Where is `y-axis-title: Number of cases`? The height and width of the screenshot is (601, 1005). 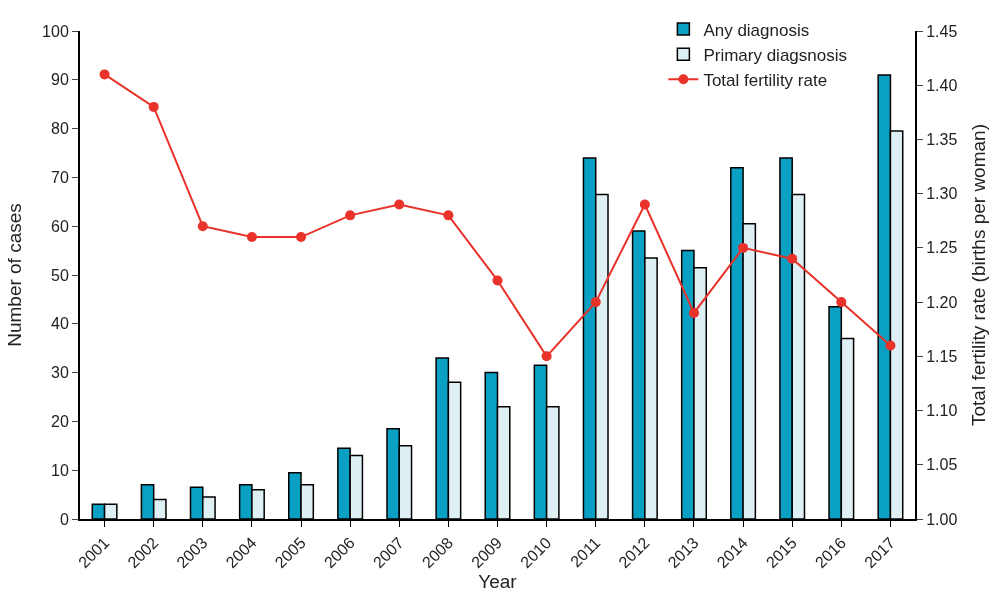
y-axis-title: Number of cases is located at coordinates (15, 275).